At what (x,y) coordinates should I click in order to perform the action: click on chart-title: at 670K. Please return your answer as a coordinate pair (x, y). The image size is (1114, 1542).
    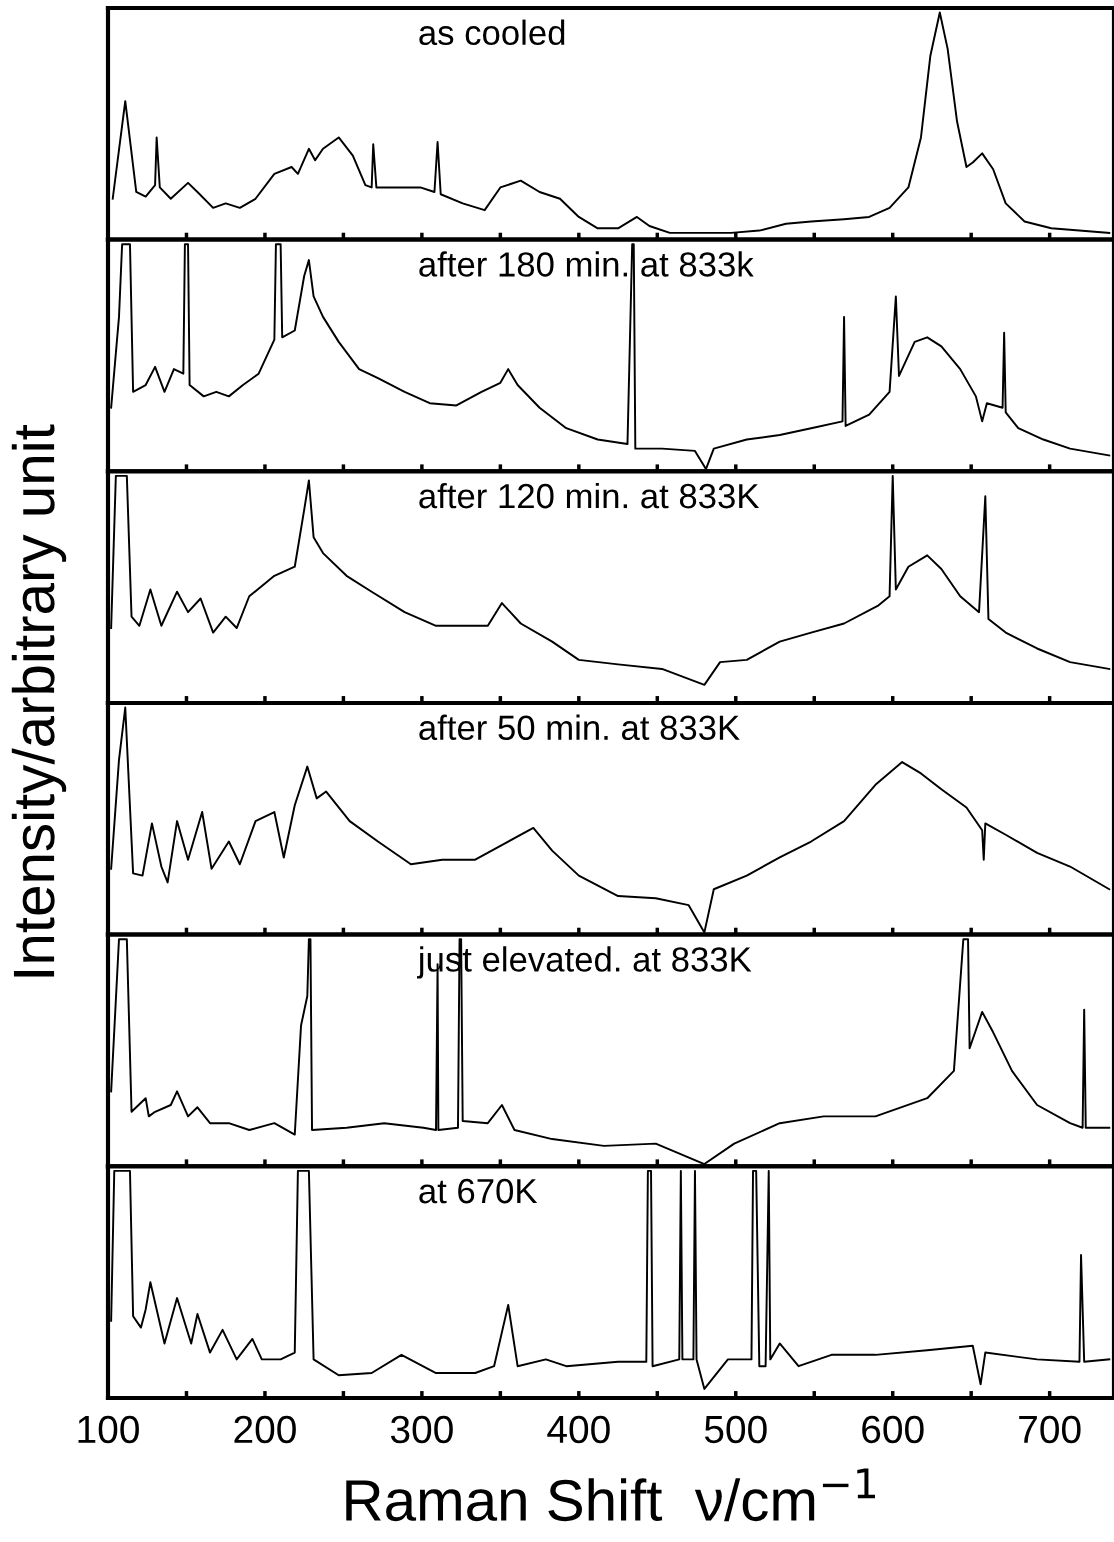
    Looking at the image, I should click on (478, 1191).